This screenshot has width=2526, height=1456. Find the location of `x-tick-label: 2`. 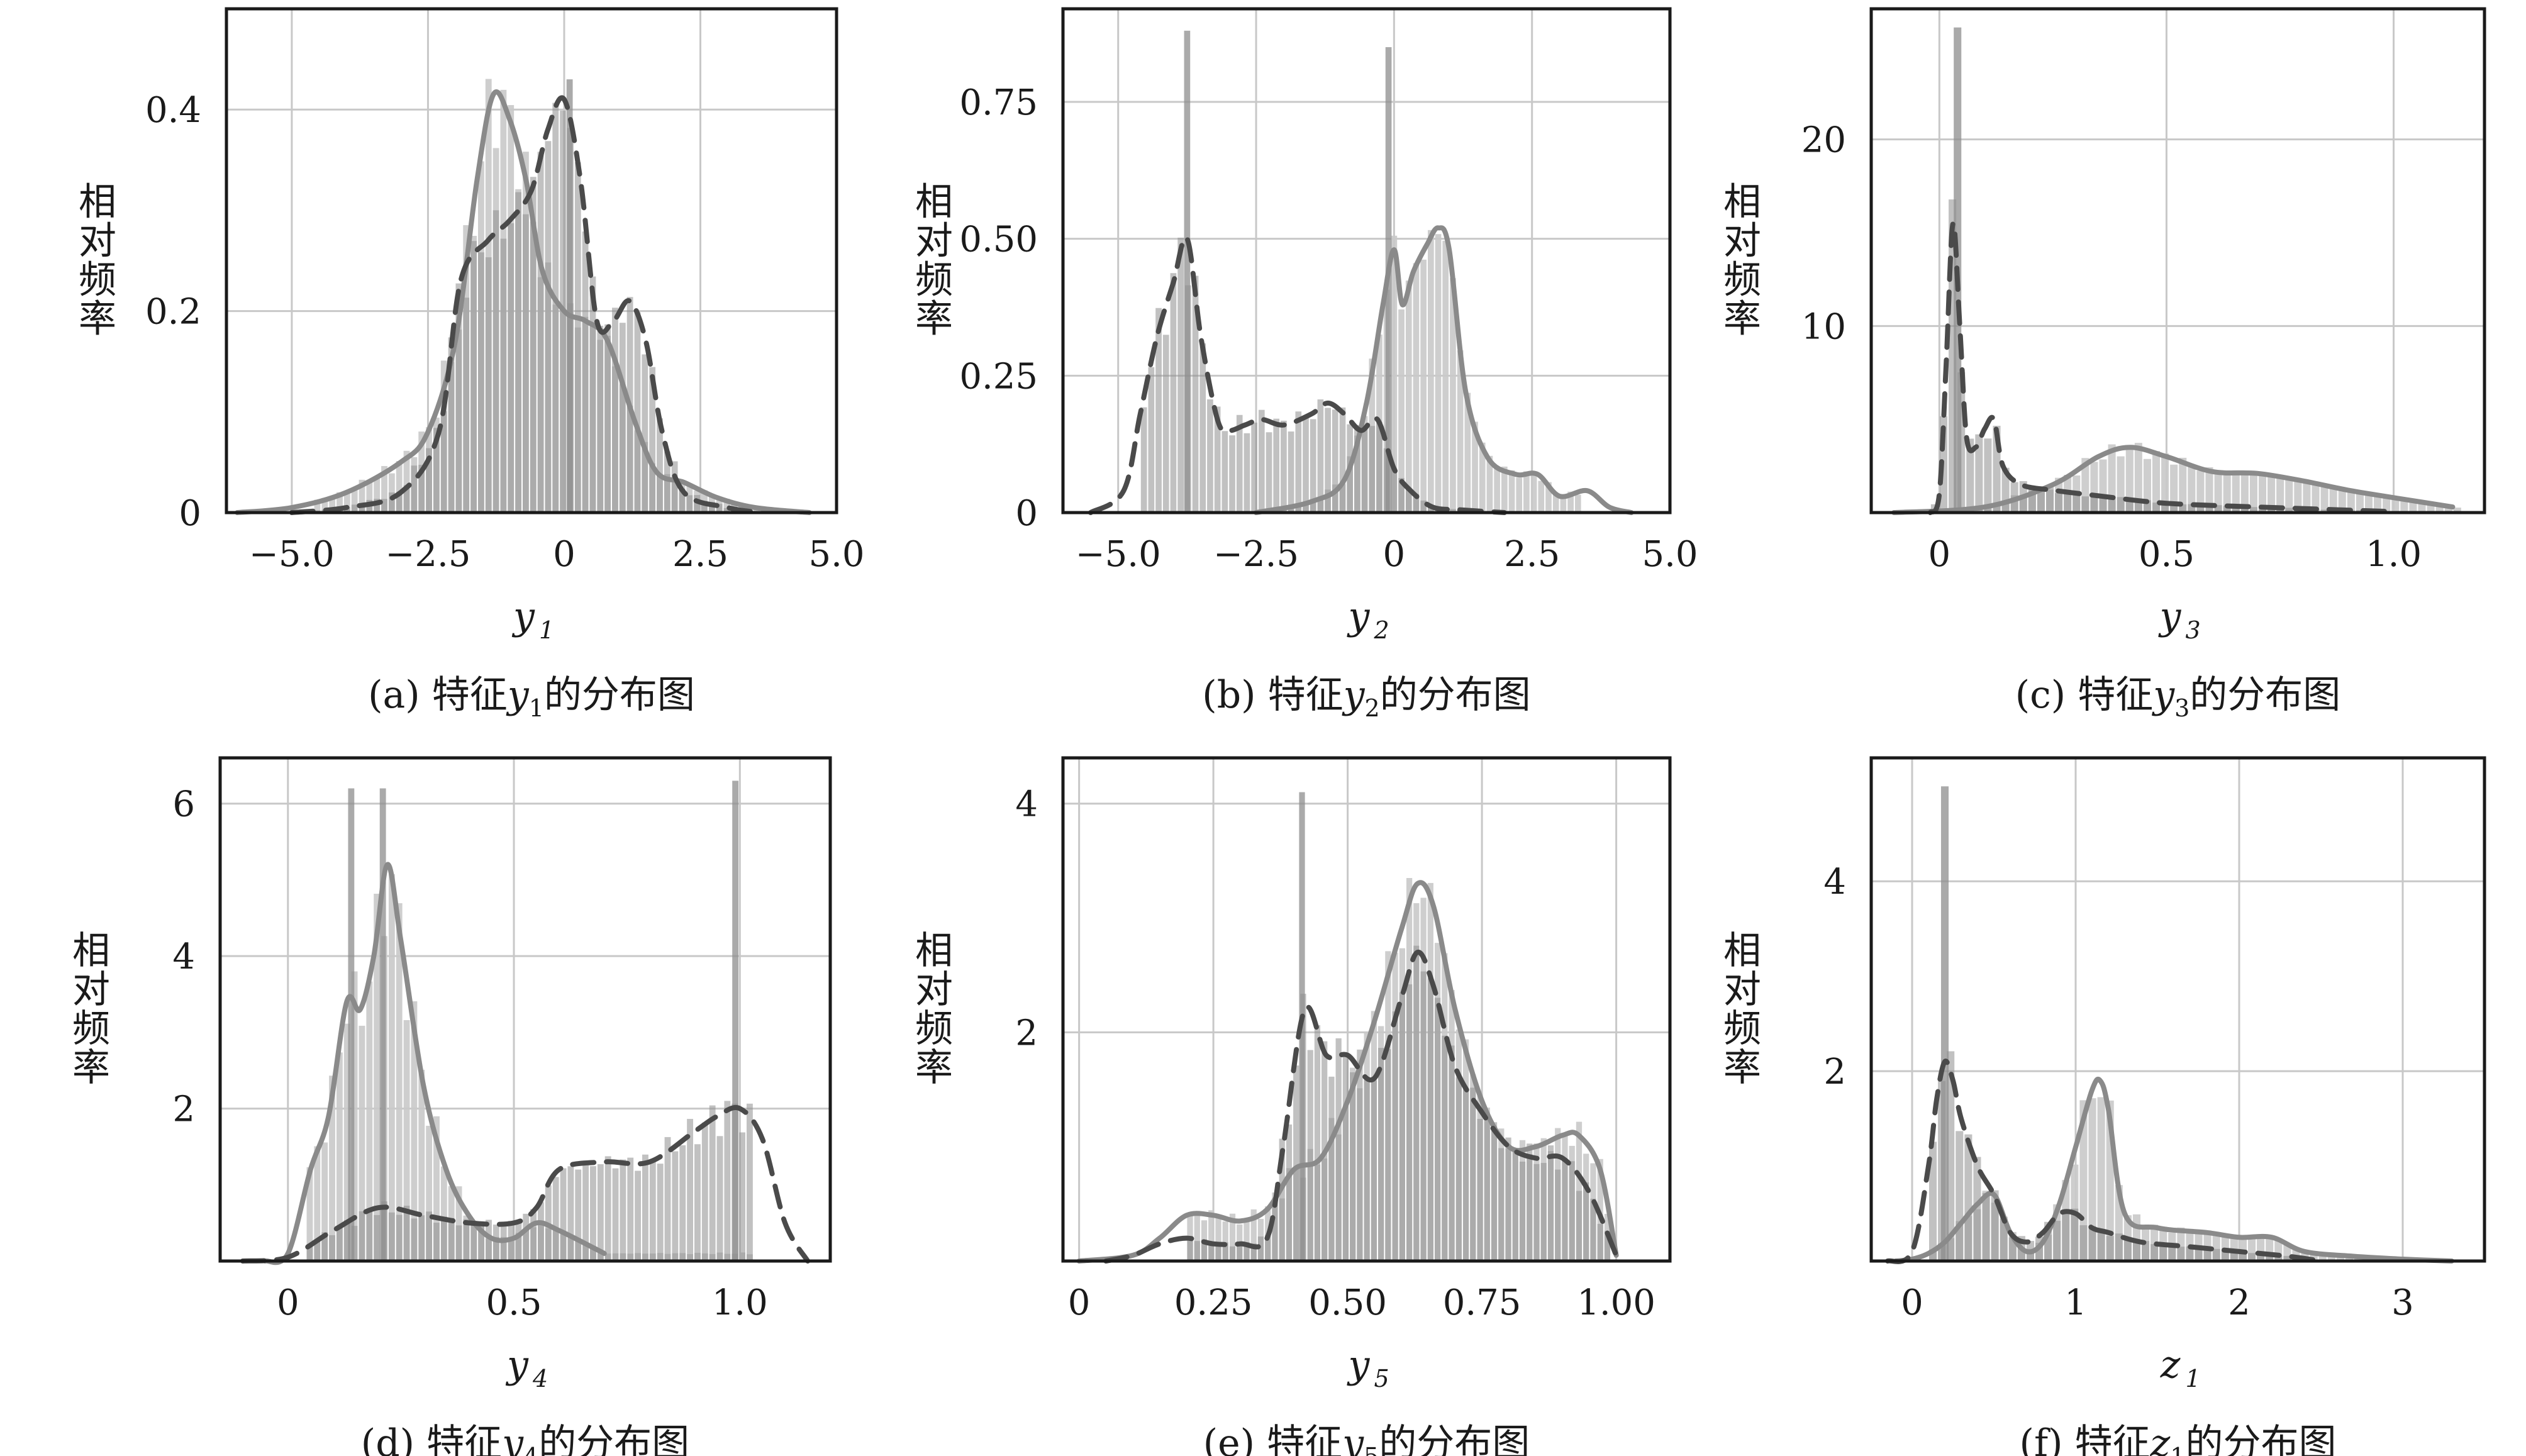

x-tick-label: 2 is located at coordinates (2239, 1302).